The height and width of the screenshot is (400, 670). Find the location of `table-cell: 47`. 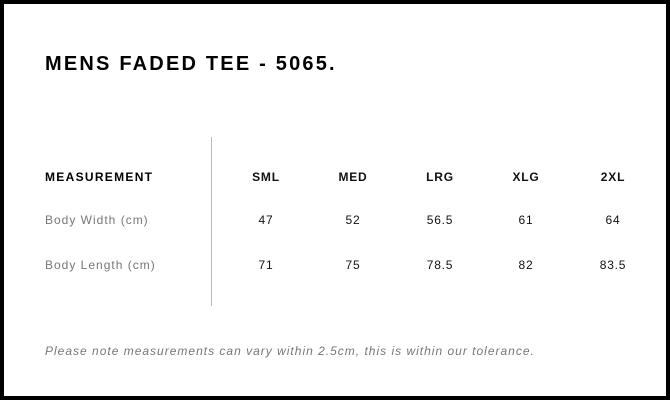

table-cell: 47 is located at coordinates (266, 220).